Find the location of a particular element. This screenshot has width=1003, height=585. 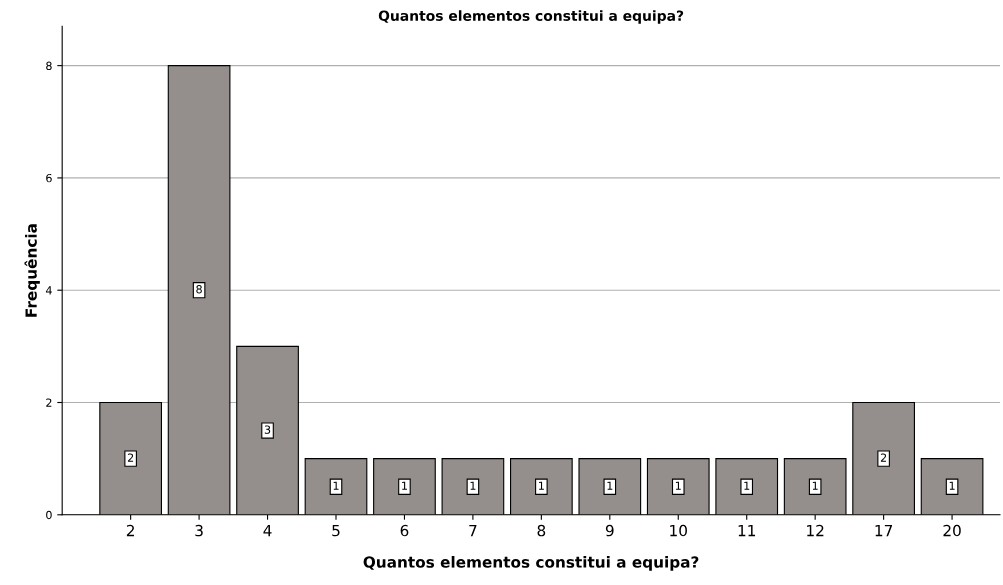

x-tick-label: 9 is located at coordinates (609, 530).